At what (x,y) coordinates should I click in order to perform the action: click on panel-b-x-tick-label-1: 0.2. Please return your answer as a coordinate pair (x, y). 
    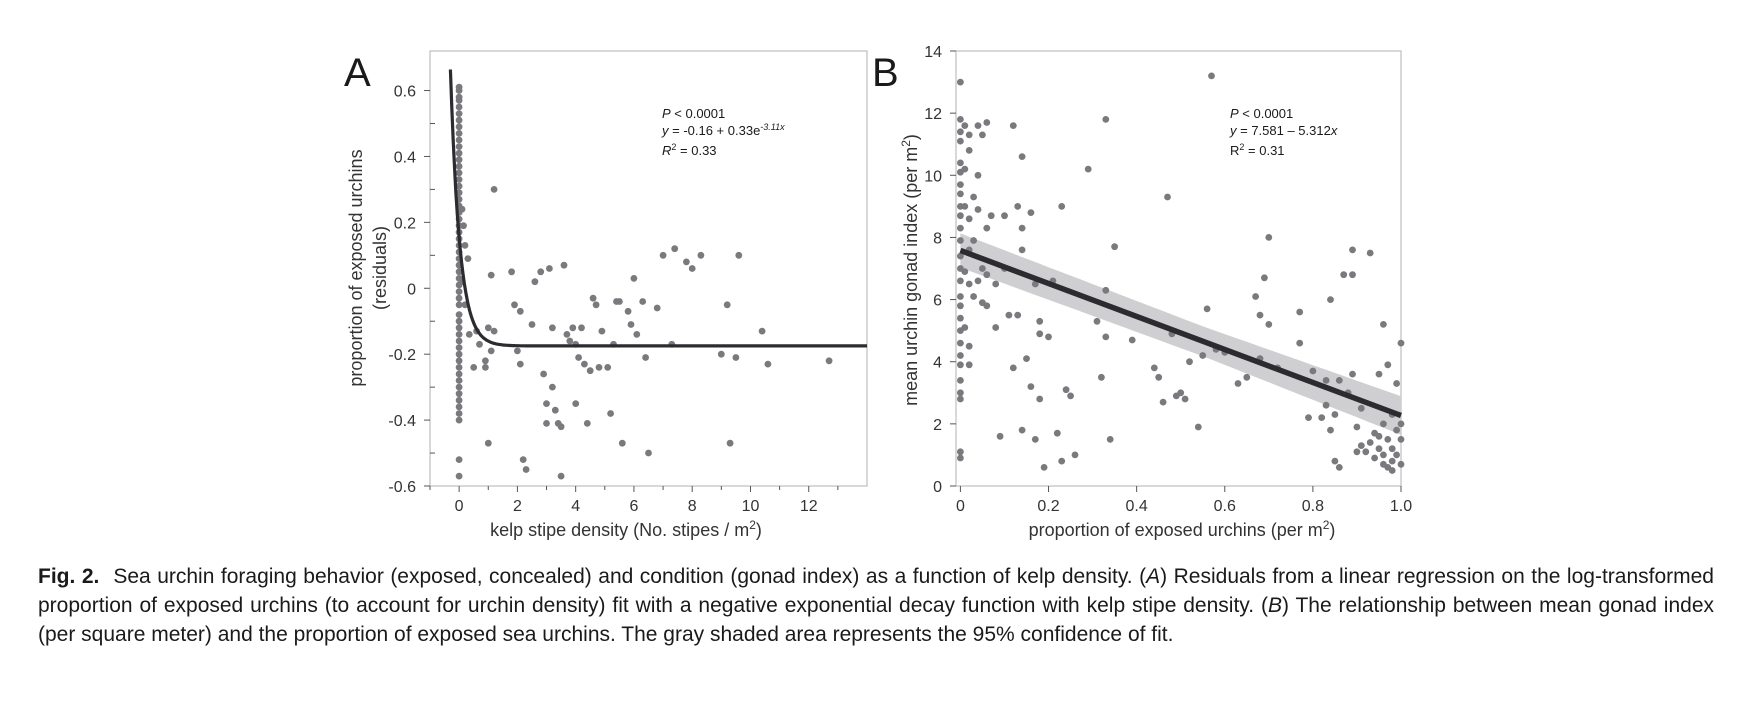
    Looking at the image, I should click on (1048, 506).